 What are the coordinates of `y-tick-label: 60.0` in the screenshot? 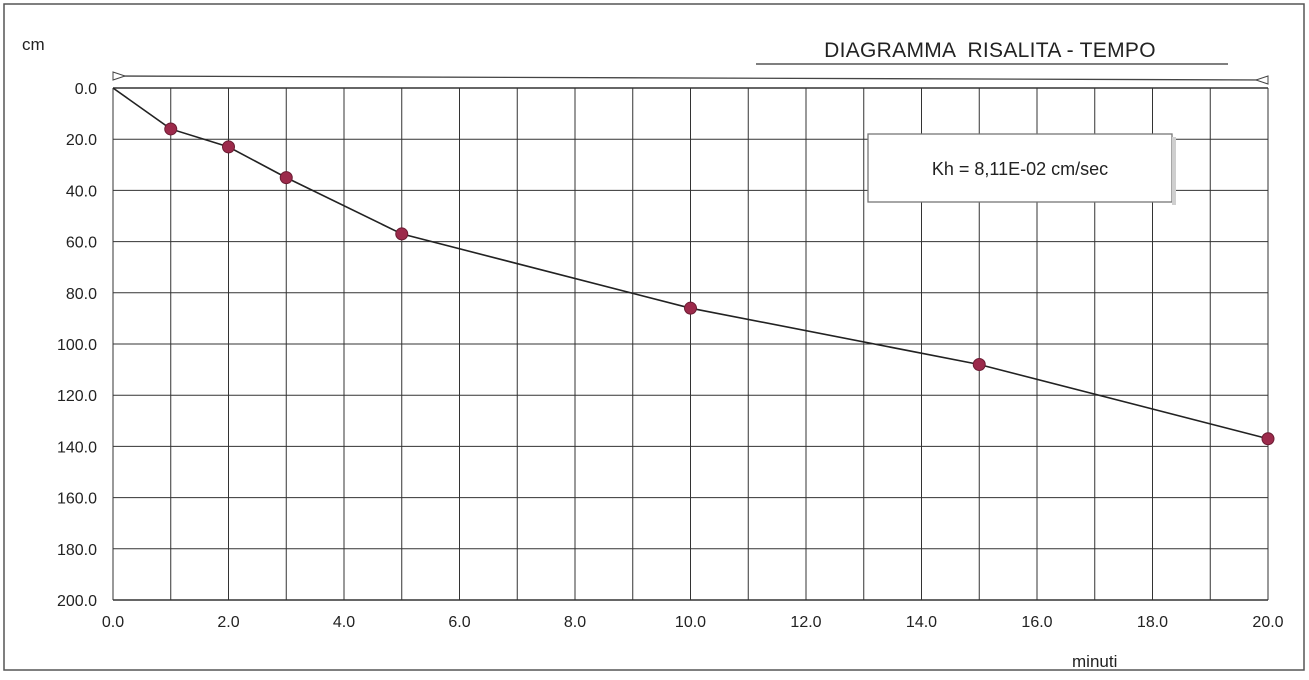 It's located at (81, 243).